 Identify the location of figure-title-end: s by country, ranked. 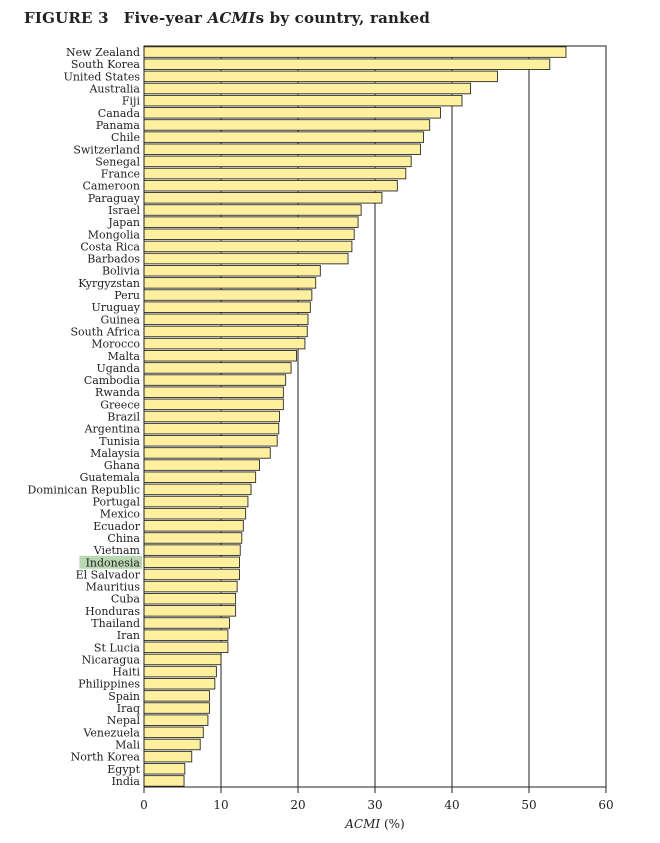
(343, 18).